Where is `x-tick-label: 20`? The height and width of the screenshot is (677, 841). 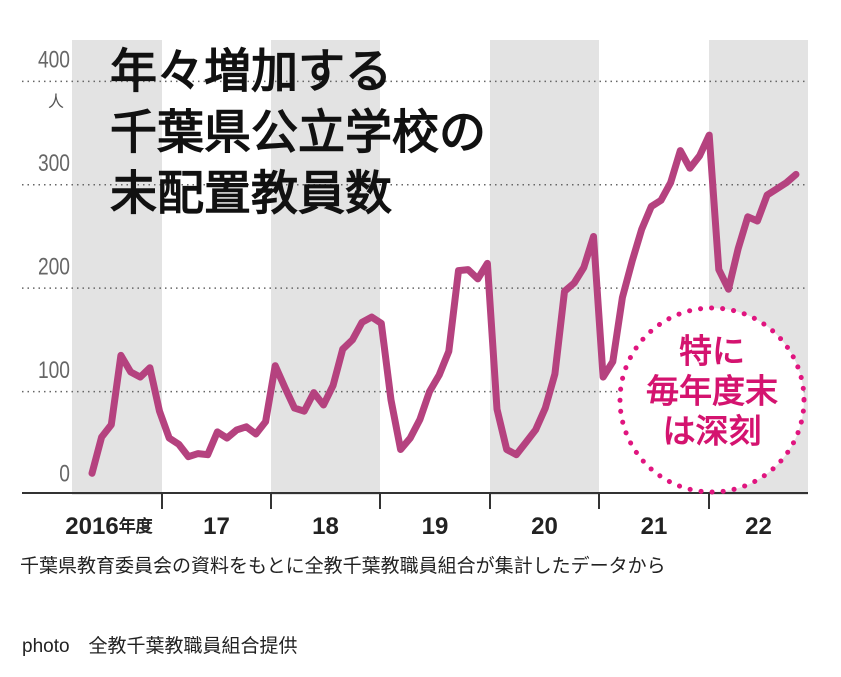
x-tick-label: 20 is located at coordinates (544, 526).